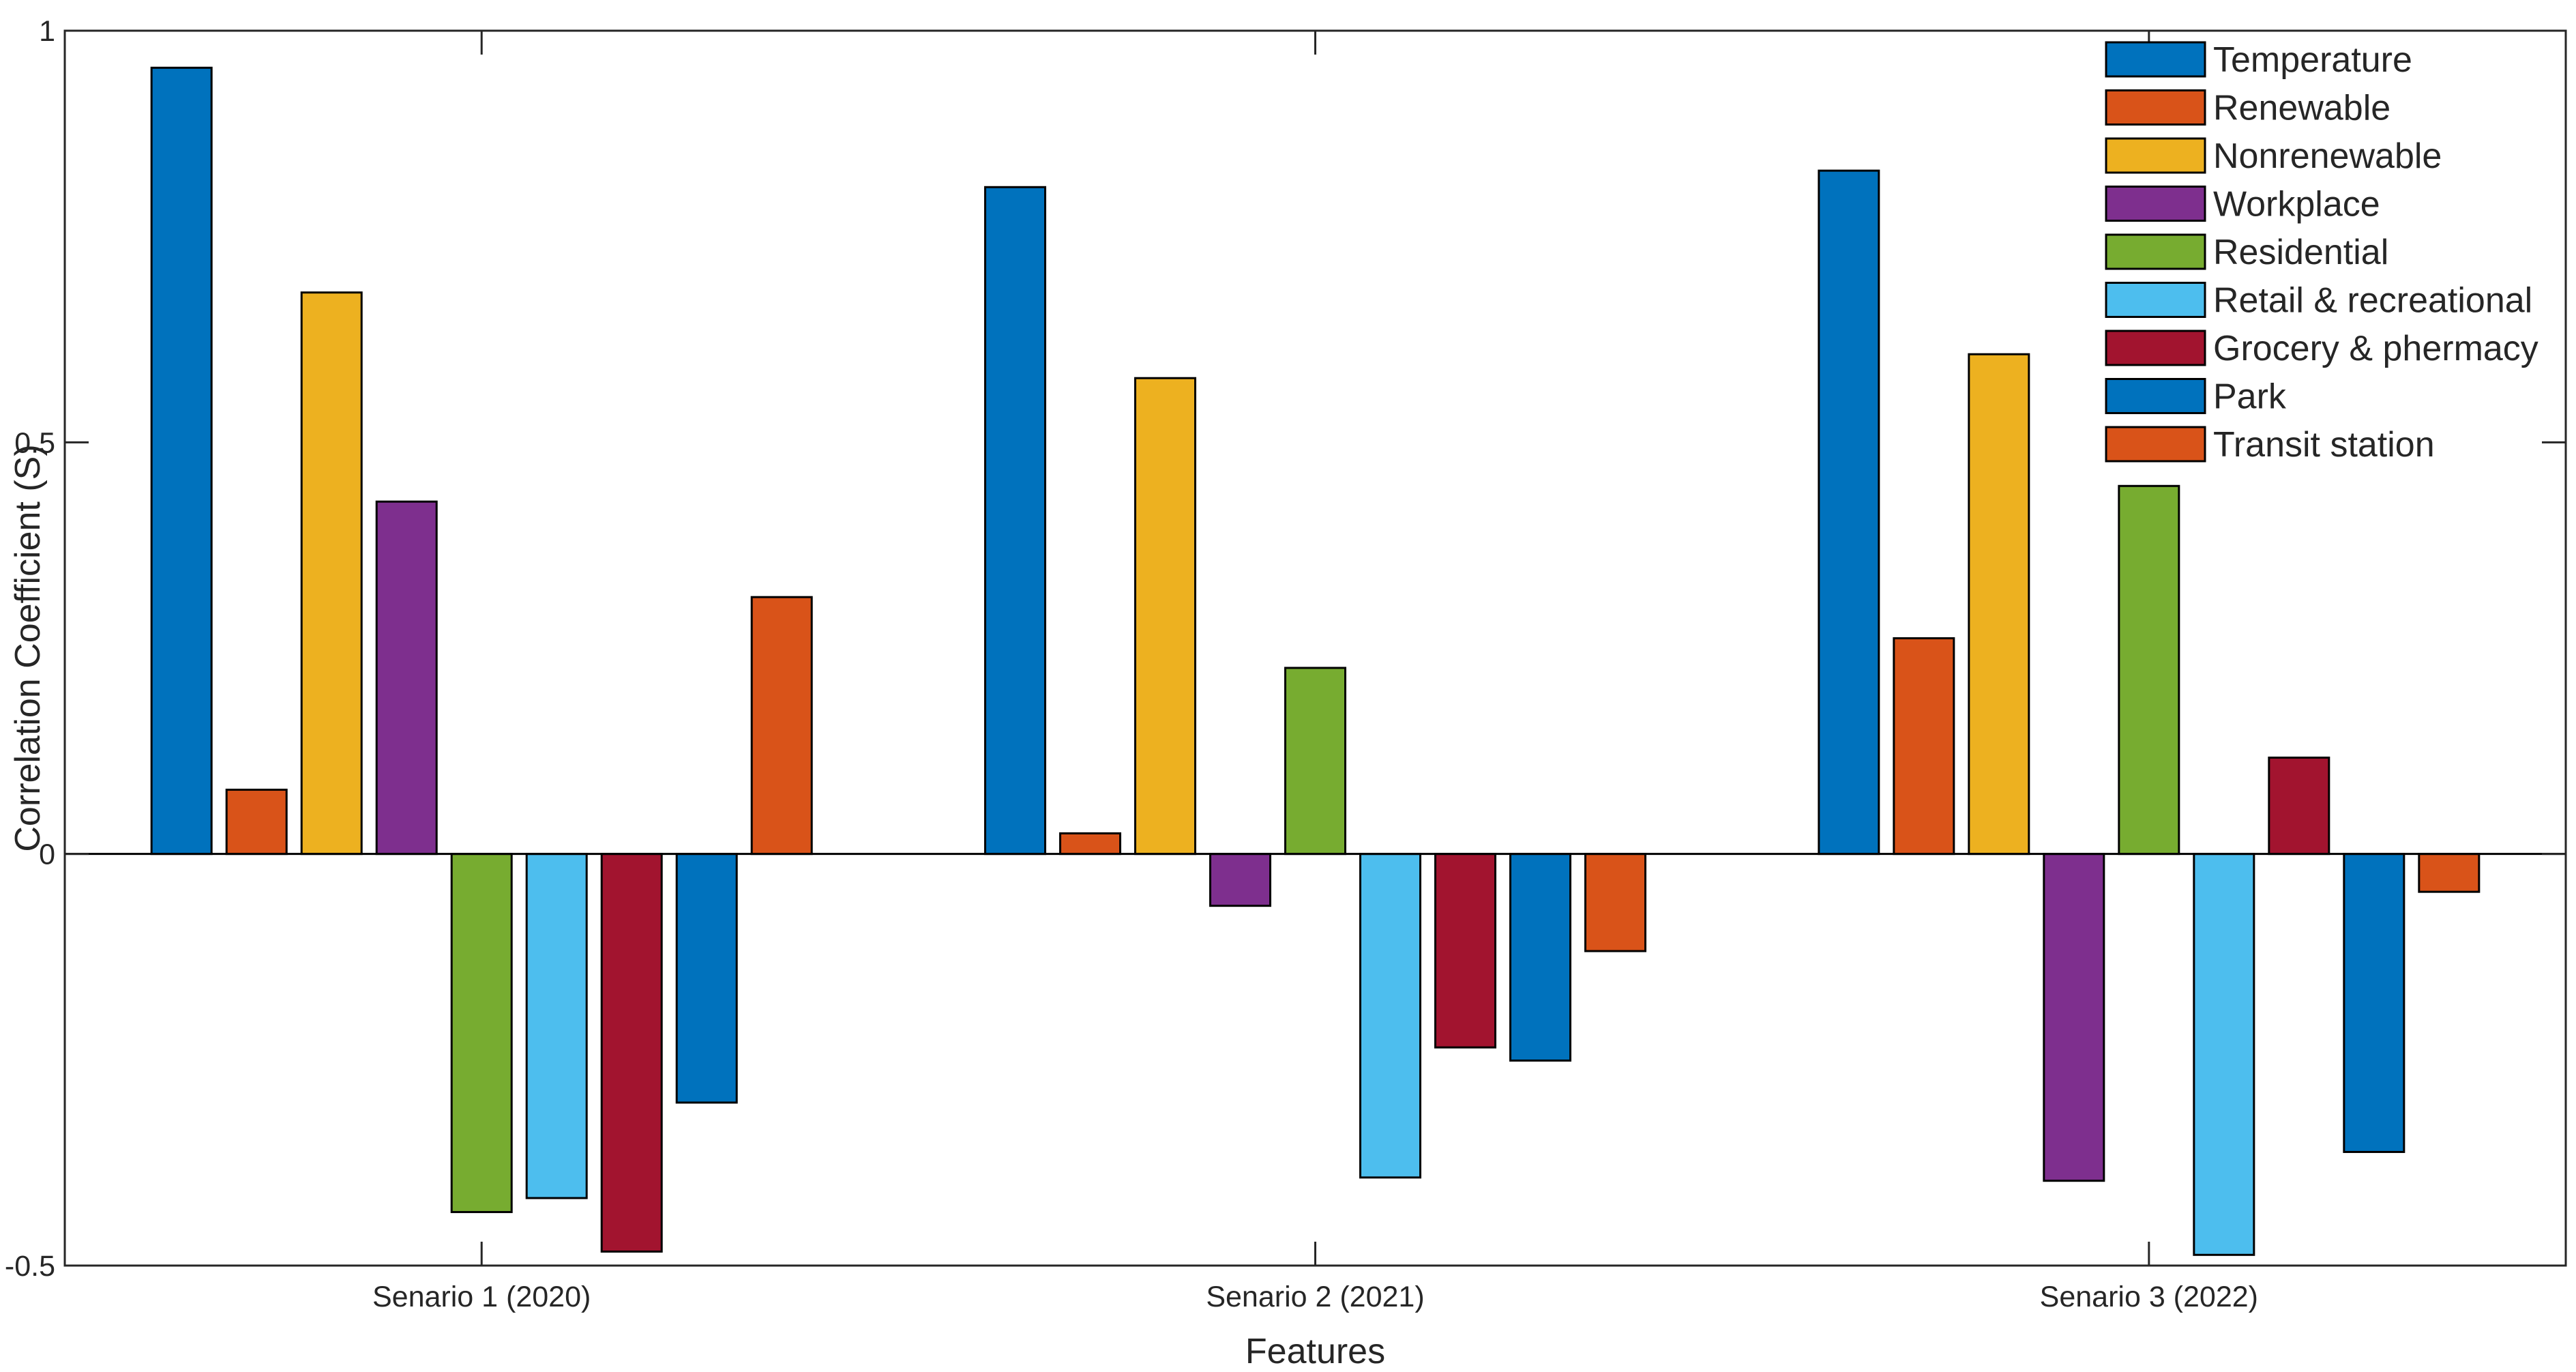 The image size is (2576, 1372). What do you see at coordinates (30, 1266) in the screenshot?
I see `y-tick-label: -0.5` at bounding box center [30, 1266].